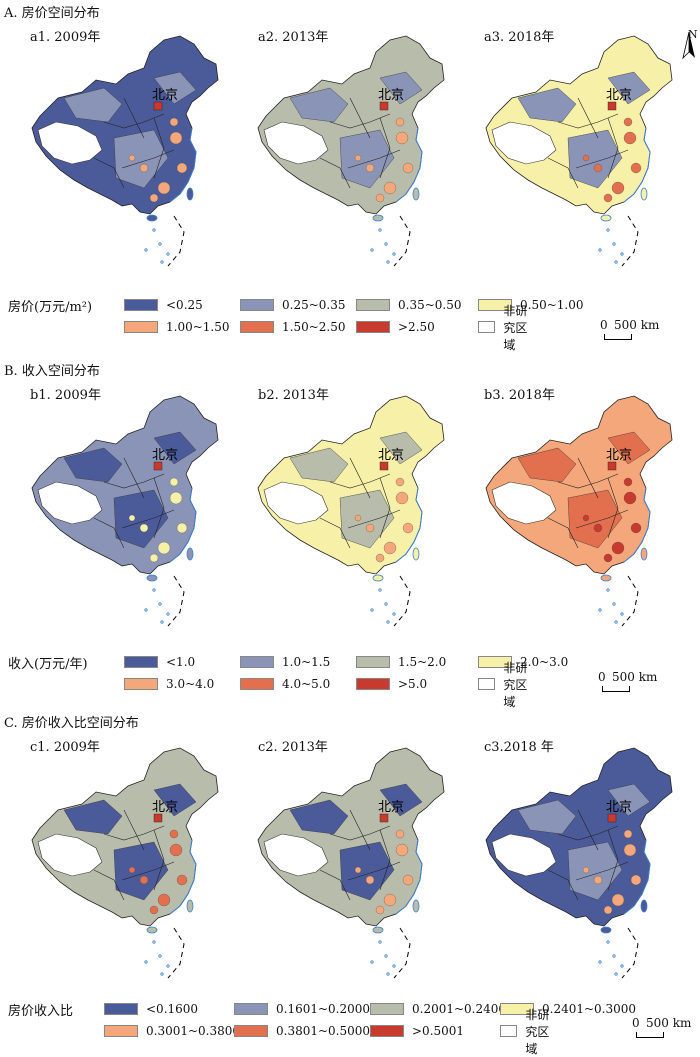 This screenshot has height=1057, width=700. Describe the element at coordinates (116, 505) in the screenshot. I see `map-b1: 北京` at that location.